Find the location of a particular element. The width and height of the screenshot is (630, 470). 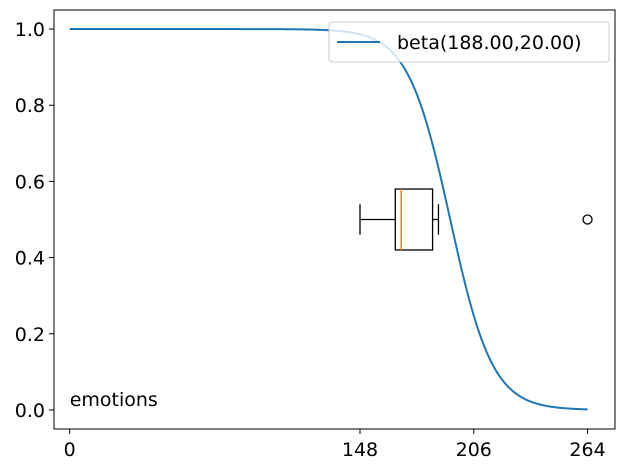

boxplot-box is located at coordinates (414, 219).